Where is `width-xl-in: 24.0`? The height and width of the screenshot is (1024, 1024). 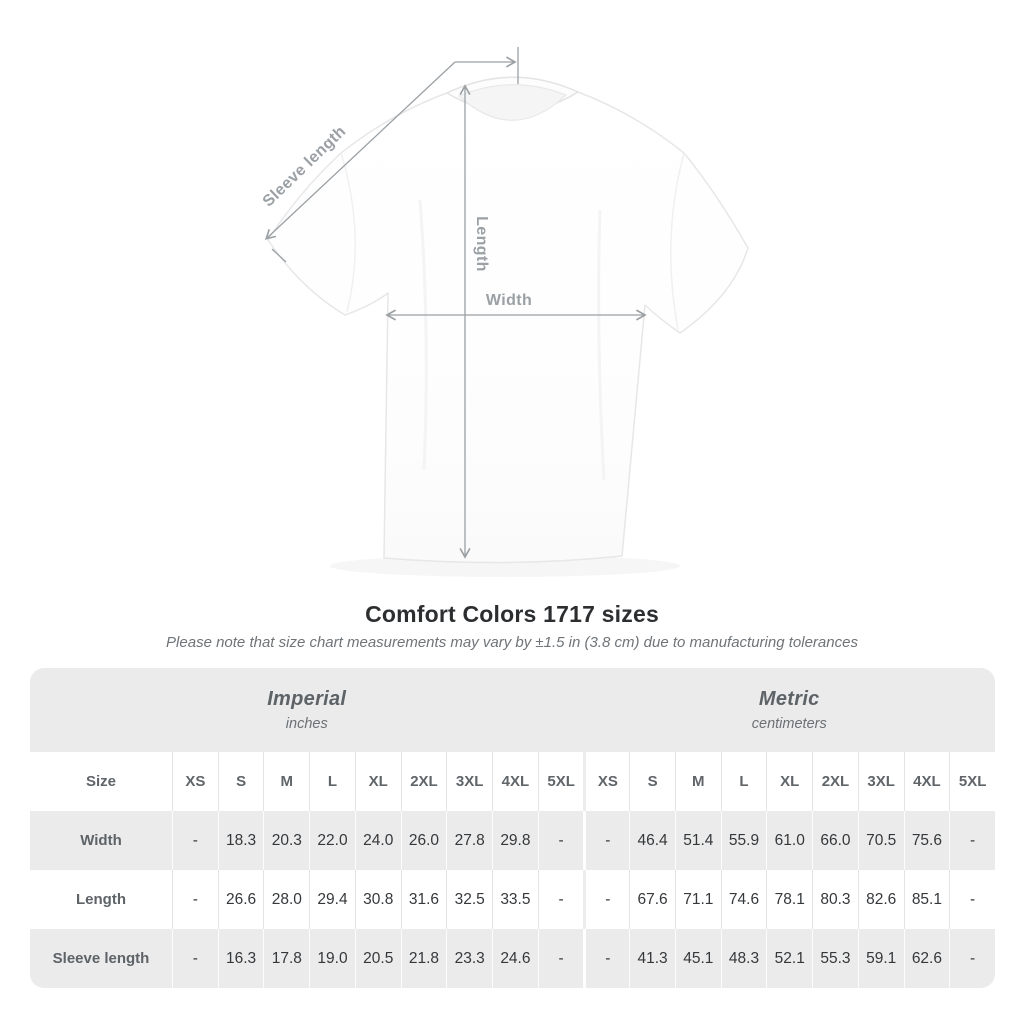 width-xl-in: 24.0 is located at coordinates (377, 840).